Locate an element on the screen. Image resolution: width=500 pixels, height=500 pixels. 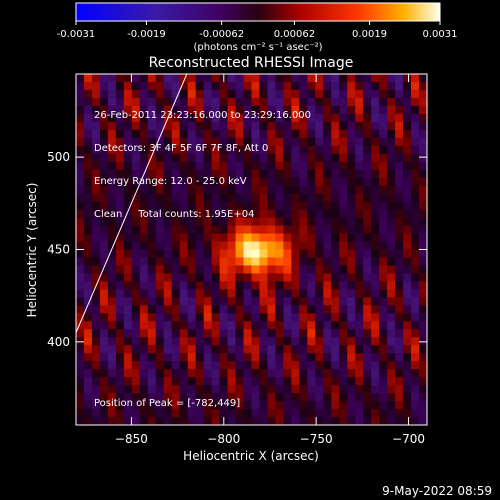
colorbar-tick-label: -0.0031 is located at coordinates (76, 34).